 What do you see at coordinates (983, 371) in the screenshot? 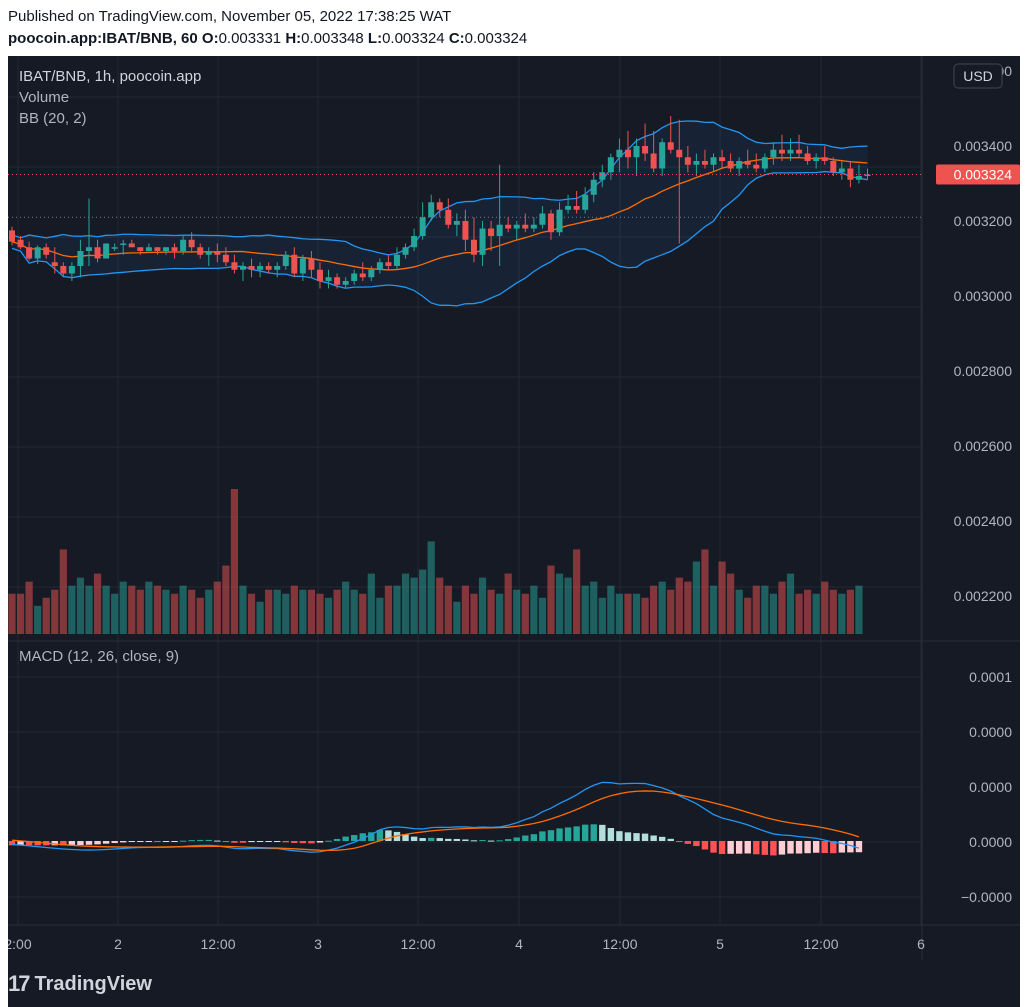
I see `price-tick-label: 0.002800` at bounding box center [983, 371].